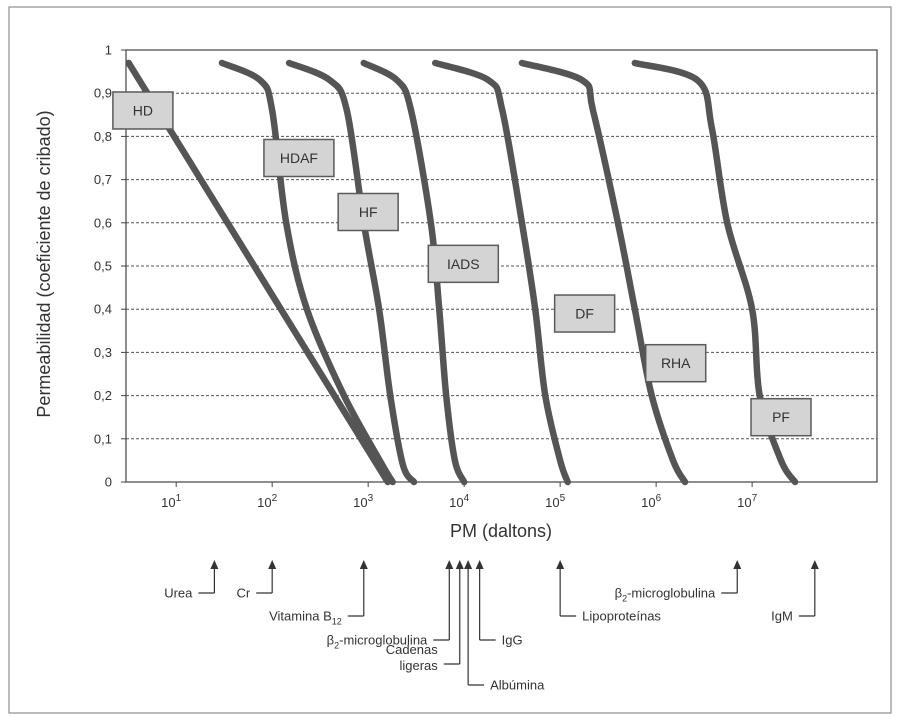  I want to click on x-tick-exponent: 1, so click(179, 498).